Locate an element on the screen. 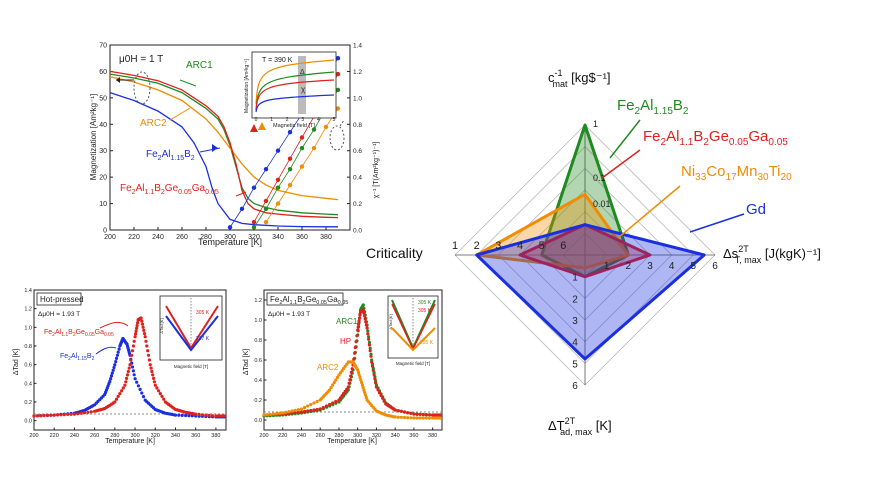 Image resolution: width=870 pixels, height=489 pixels. radar-polygon-blue is located at coordinates (590, 292).